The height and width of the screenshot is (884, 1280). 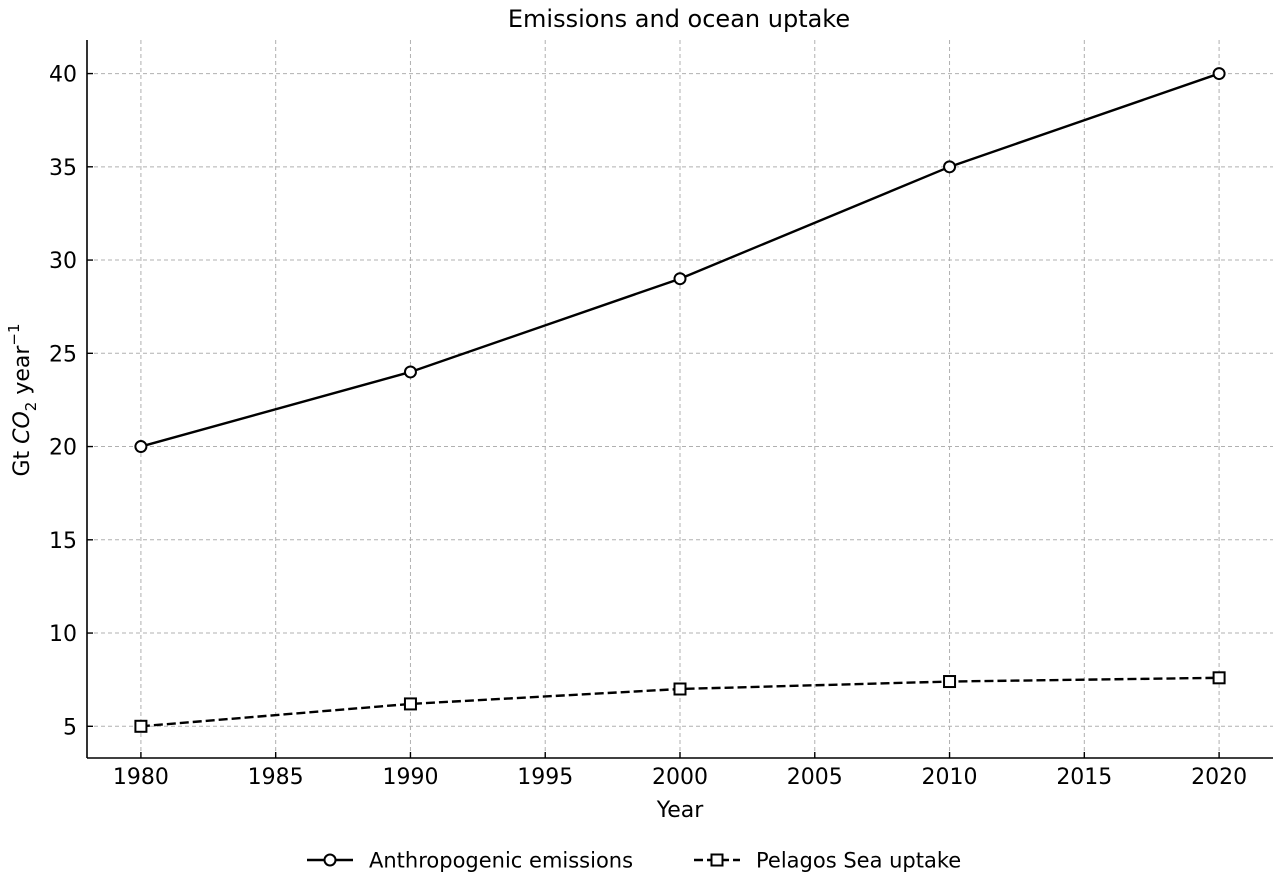 What do you see at coordinates (276, 777) in the screenshot?
I see `x-tick-label: 1985` at bounding box center [276, 777].